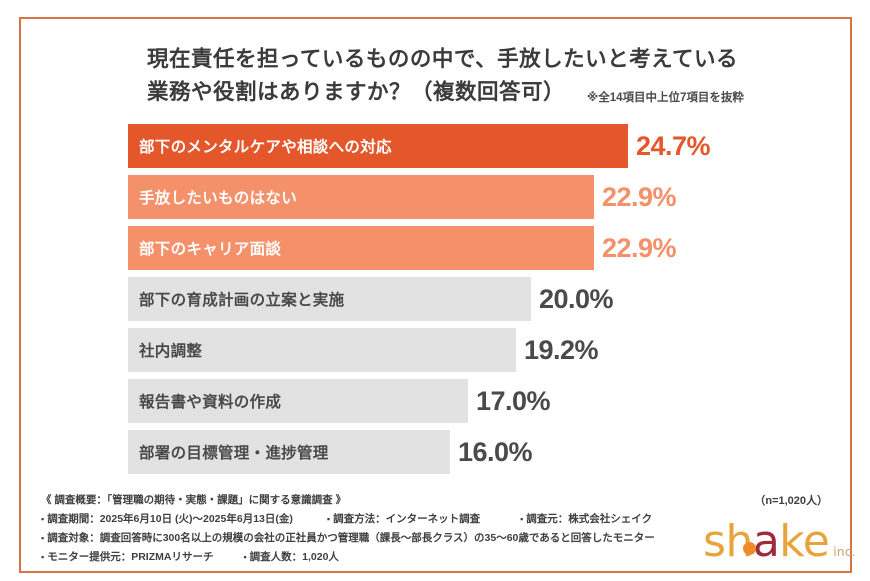  I want to click on footer-period-label: 調査期間：2025年6月10日 (火)〜2025年6月13日(金), so click(167, 518).